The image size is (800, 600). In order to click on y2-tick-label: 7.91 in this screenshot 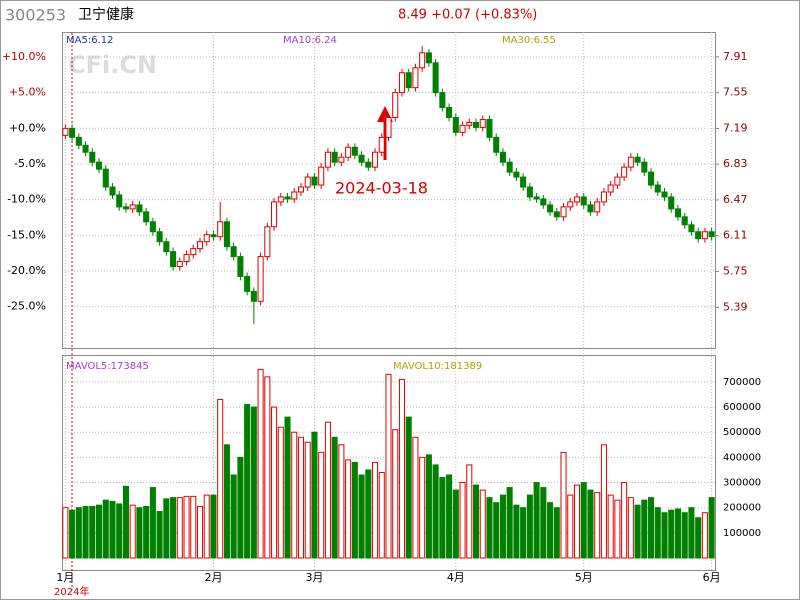, I will do `click(735, 56)`.